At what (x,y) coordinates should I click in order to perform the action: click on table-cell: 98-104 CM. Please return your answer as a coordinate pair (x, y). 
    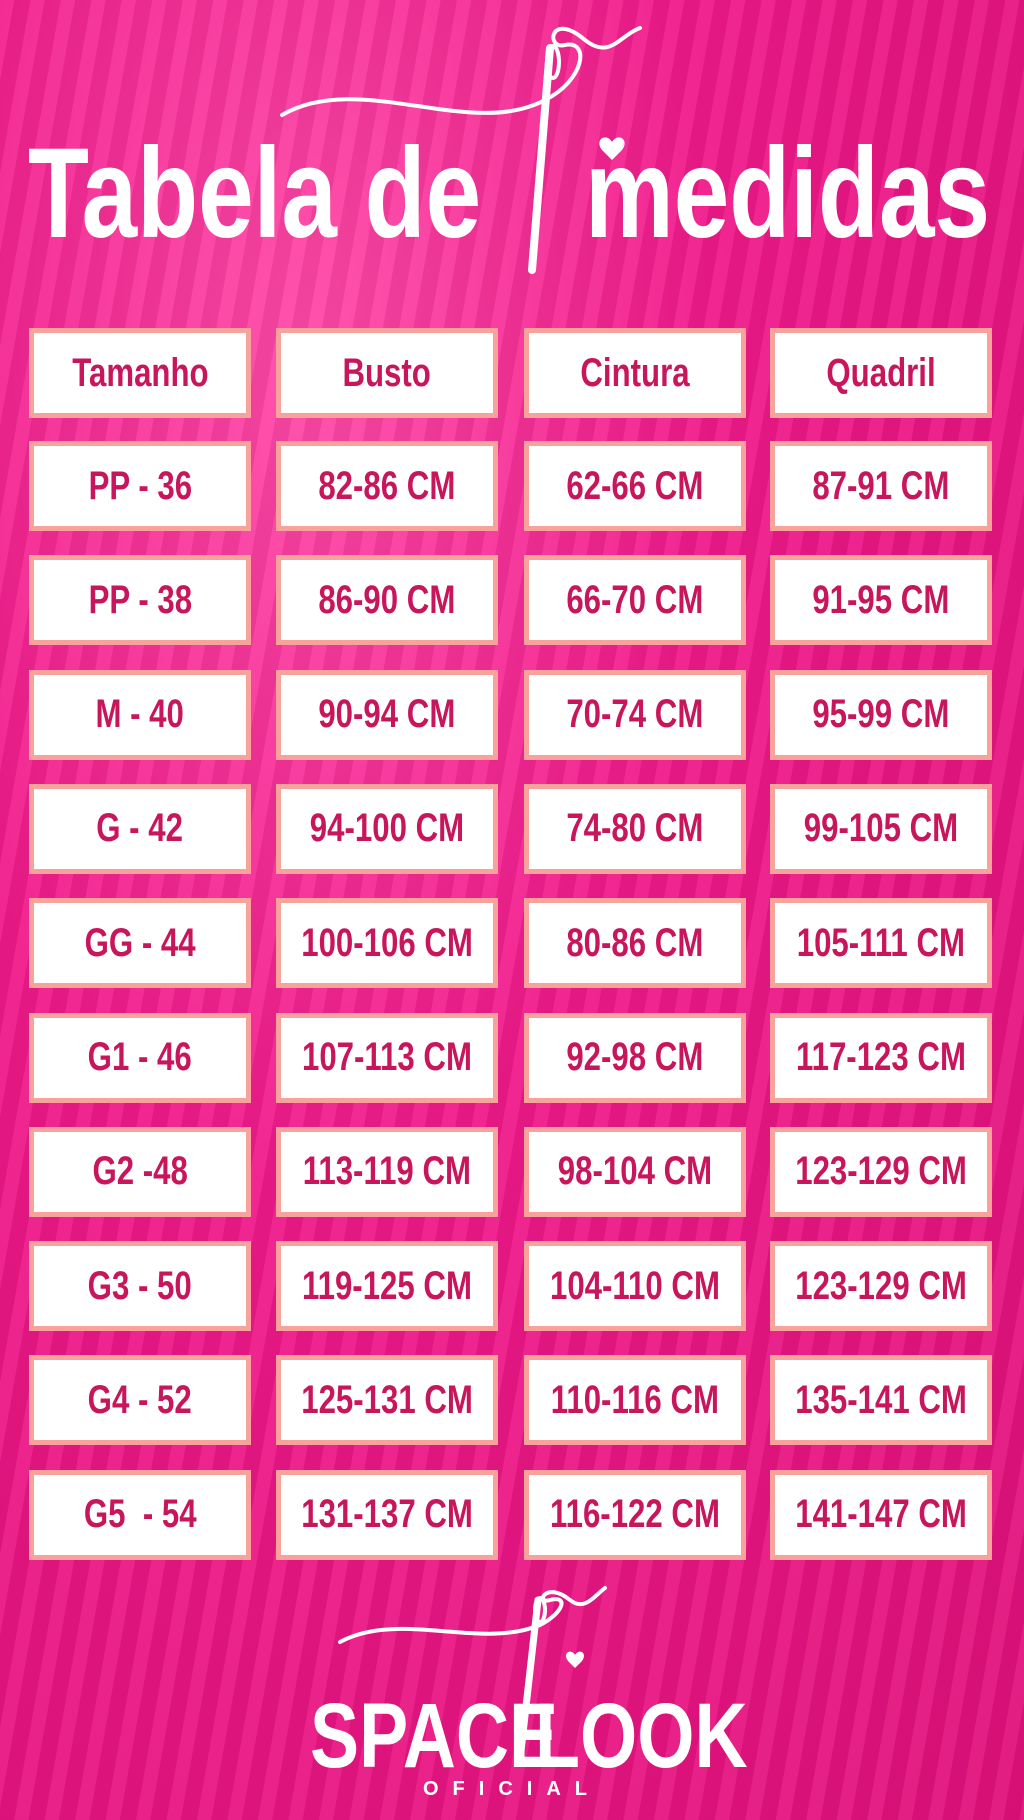
    Looking at the image, I should click on (635, 1171).